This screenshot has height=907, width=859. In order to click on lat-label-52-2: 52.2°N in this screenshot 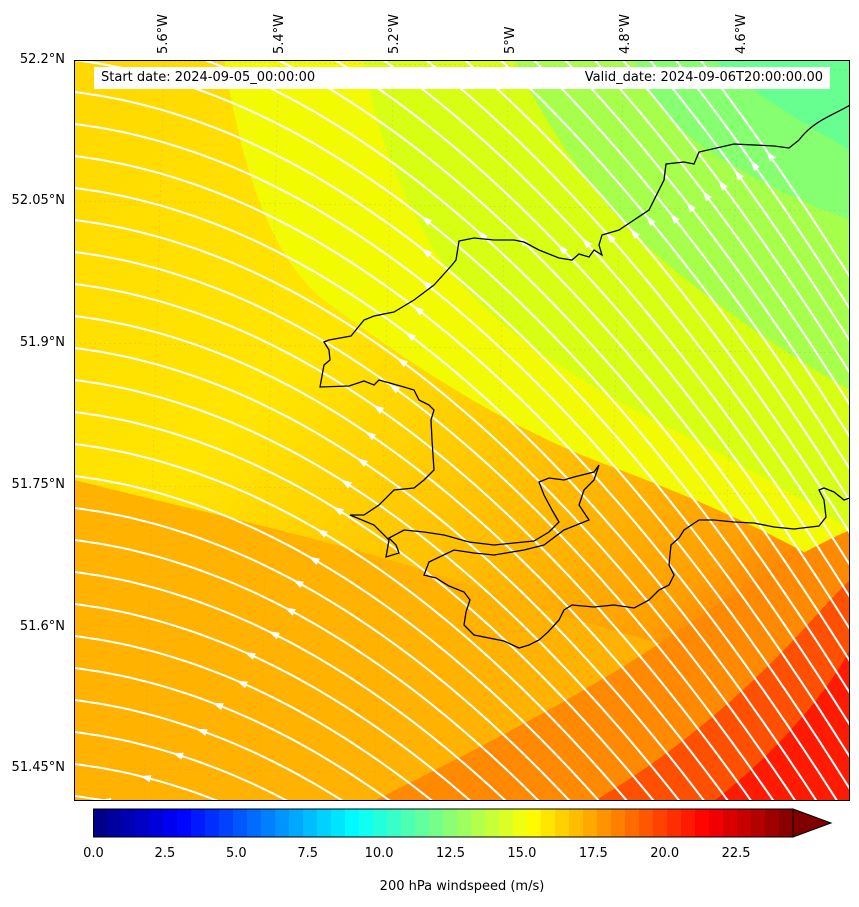, I will do `click(42, 59)`.